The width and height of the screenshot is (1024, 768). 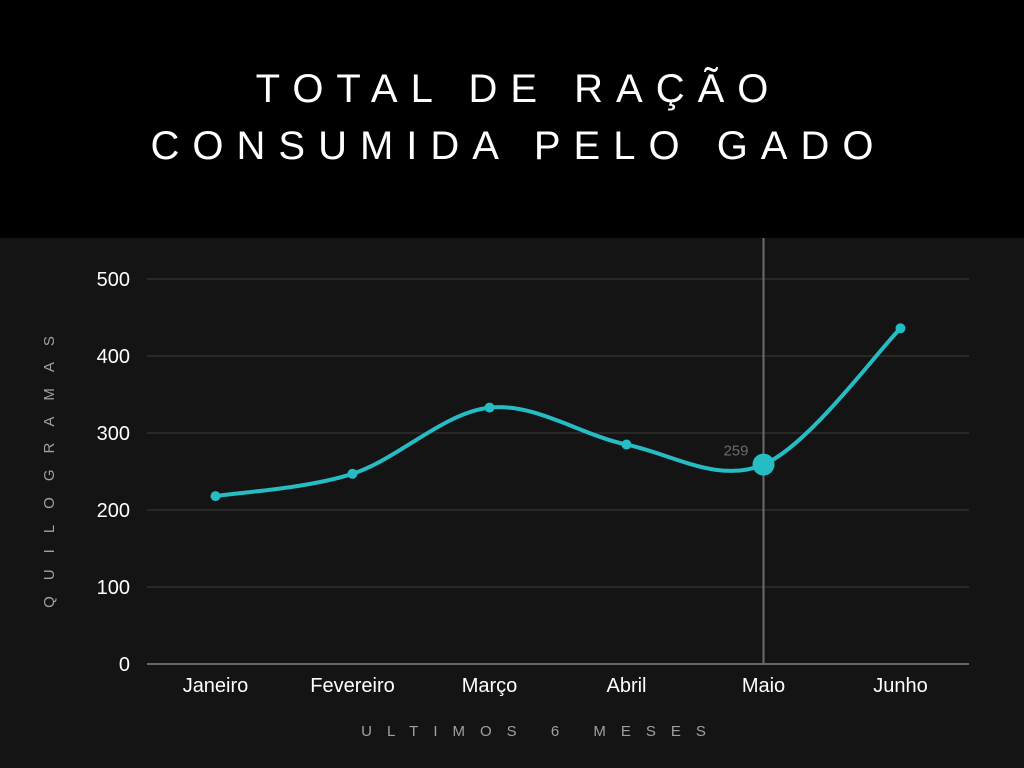 What do you see at coordinates (113, 472) in the screenshot?
I see `y-tick-labels: 0 100 200 300 400 500` at bounding box center [113, 472].